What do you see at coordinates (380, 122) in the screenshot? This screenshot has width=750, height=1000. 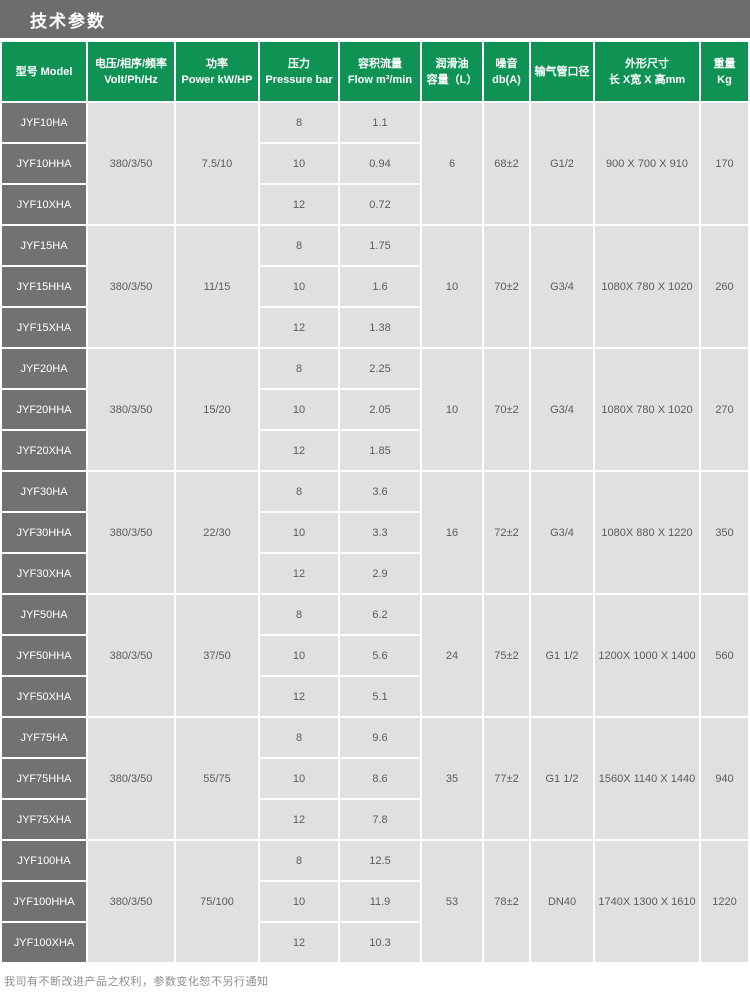 I see `flow-cell: 1.1` at bounding box center [380, 122].